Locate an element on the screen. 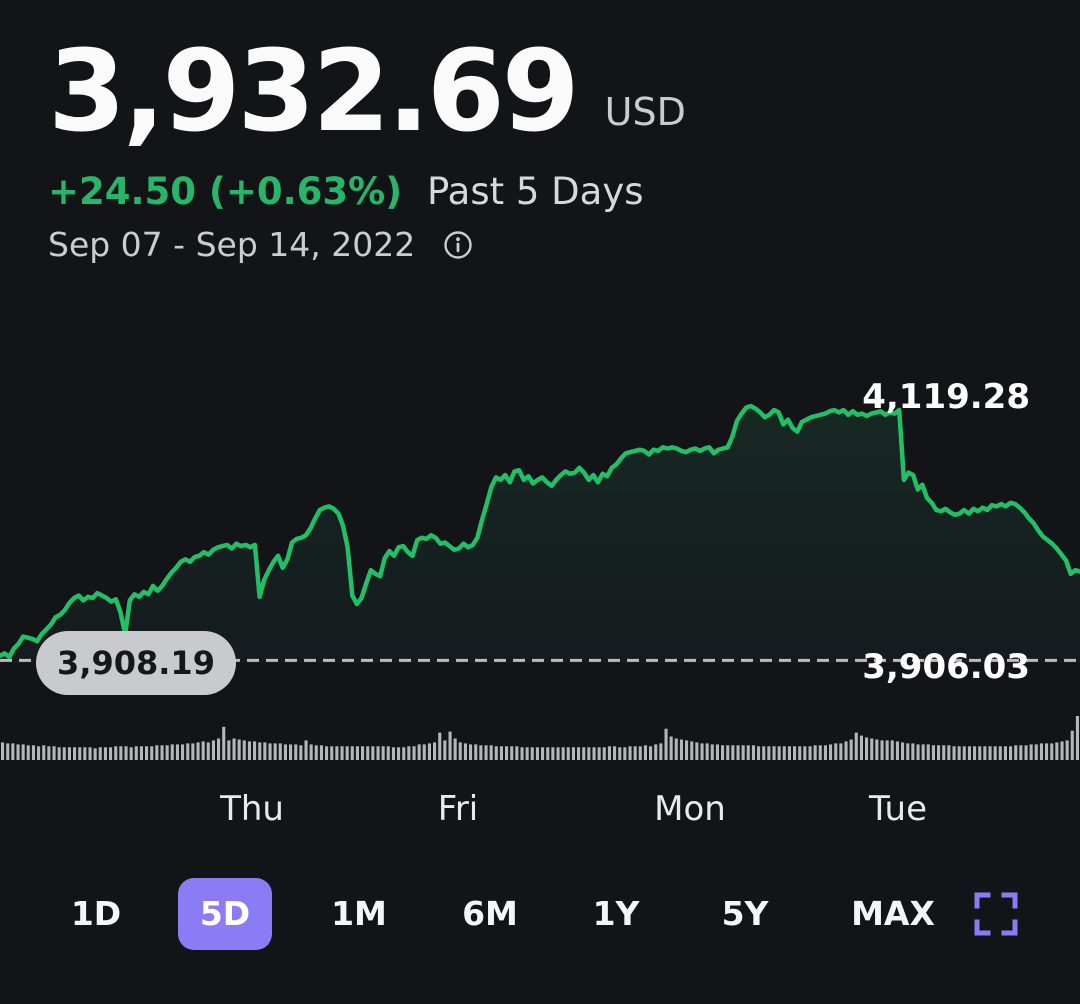 This screenshot has width=1080, height=1004. period-1y-button: 1Y is located at coordinates (616, 913).